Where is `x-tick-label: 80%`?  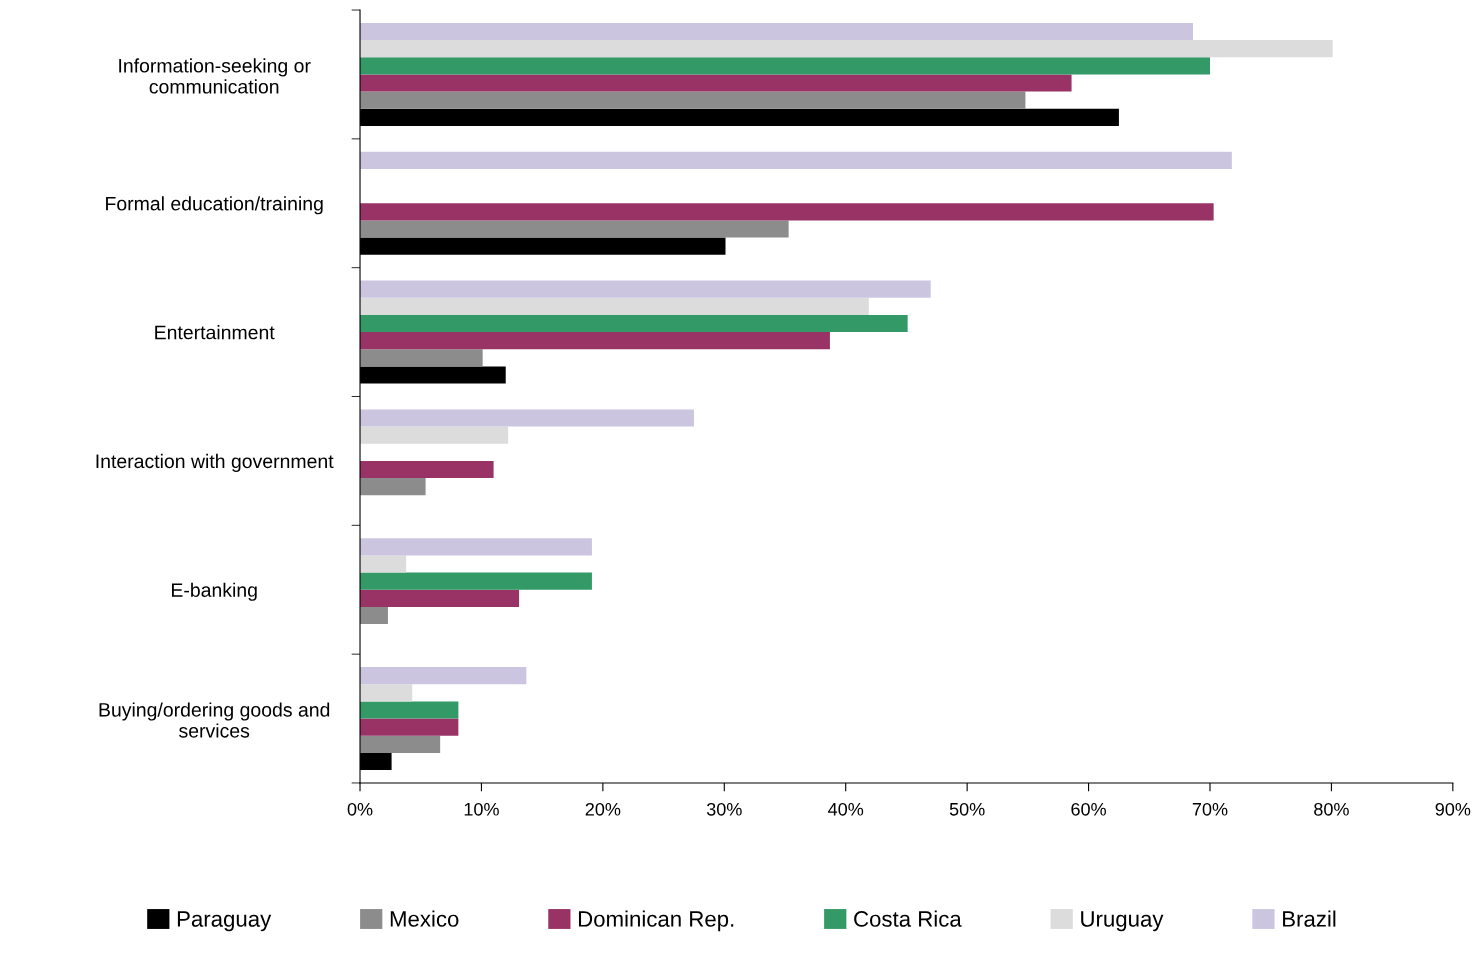 x-tick-label: 80% is located at coordinates (1331, 809).